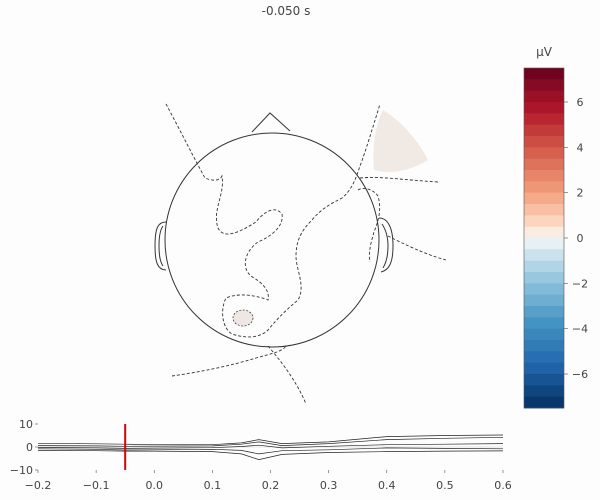  I want to click on x-tick-label: 0.0, so click(155, 485).